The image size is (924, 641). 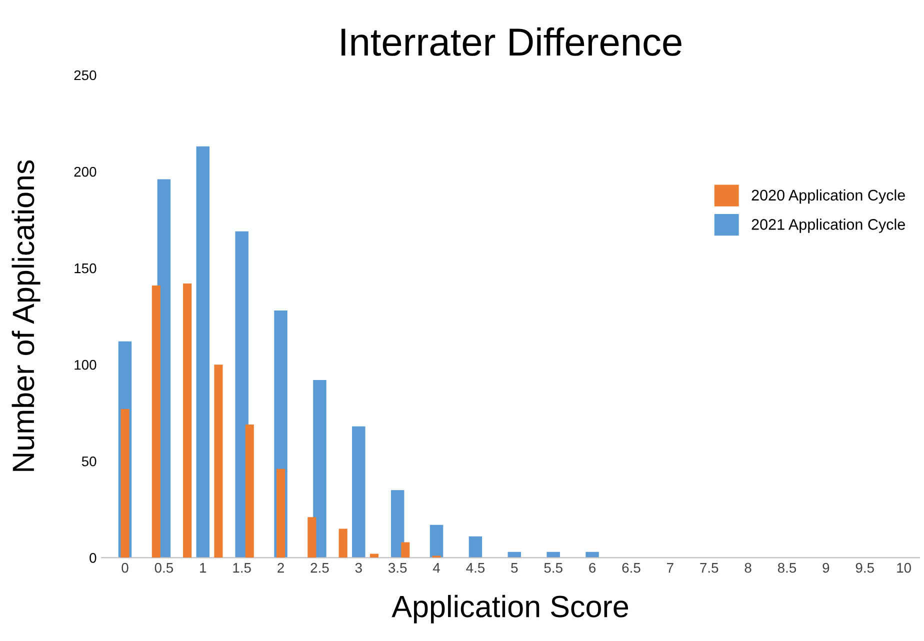 What do you see at coordinates (631, 567) in the screenshot?
I see `x-tick-label: 6.5` at bounding box center [631, 567].